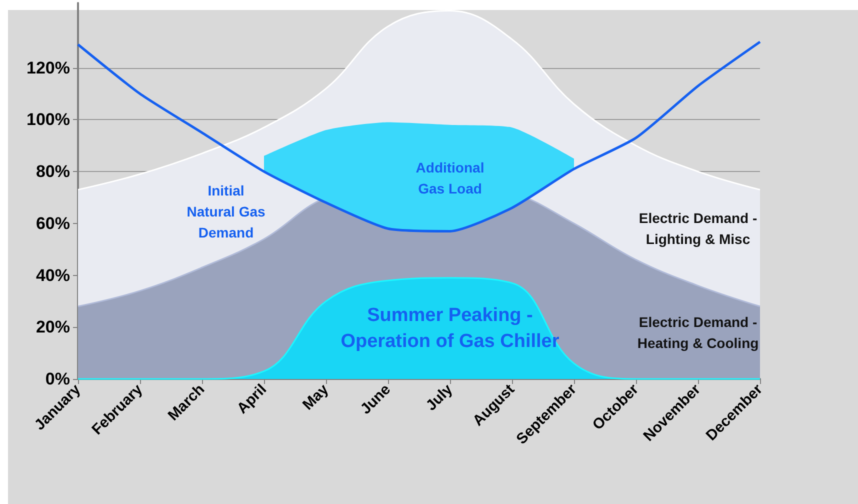 The height and width of the screenshot is (504, 858). Describe the element at coordinates (698, 332) in the screenshot. I see `series-label: Electric Demand - Heating & Cooling` at that location.